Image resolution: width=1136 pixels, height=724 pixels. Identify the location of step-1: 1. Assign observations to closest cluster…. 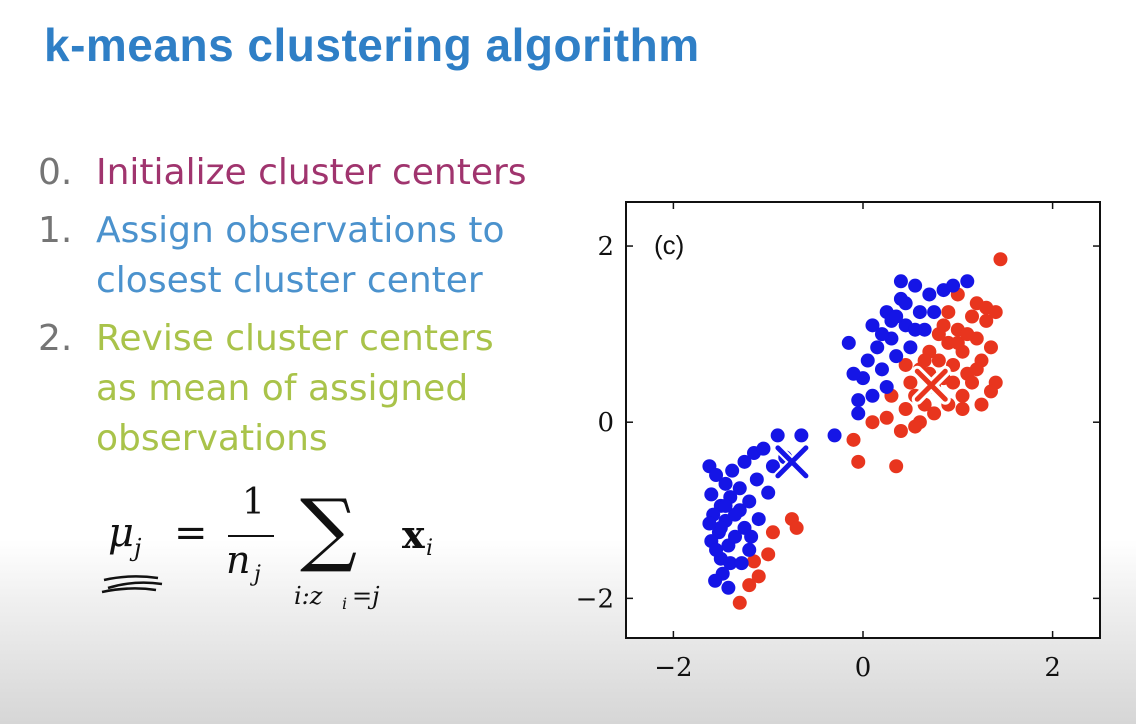
(298, 256).